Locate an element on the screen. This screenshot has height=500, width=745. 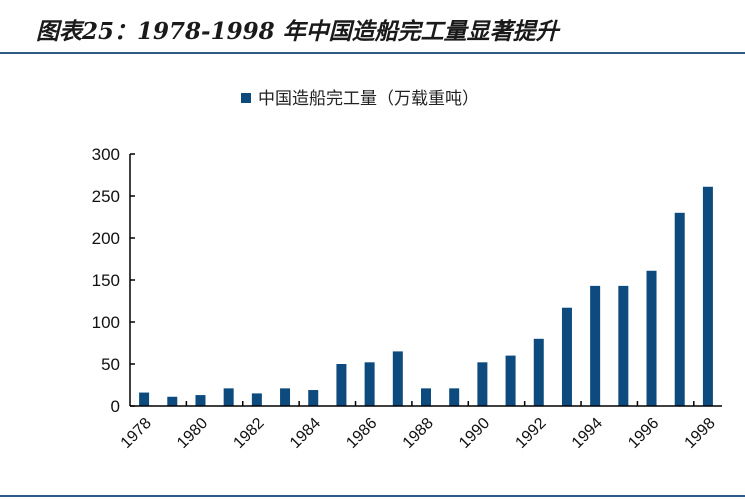
x-tick-label: 1994 is located at coordinates (587, 433).